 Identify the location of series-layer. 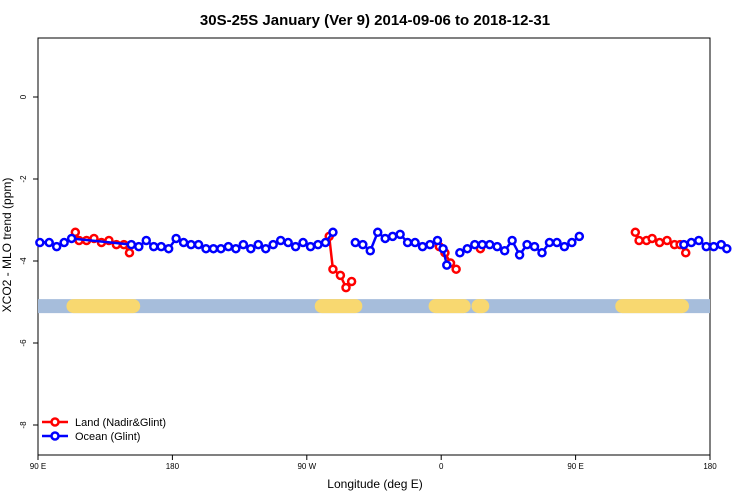
(383, 260).